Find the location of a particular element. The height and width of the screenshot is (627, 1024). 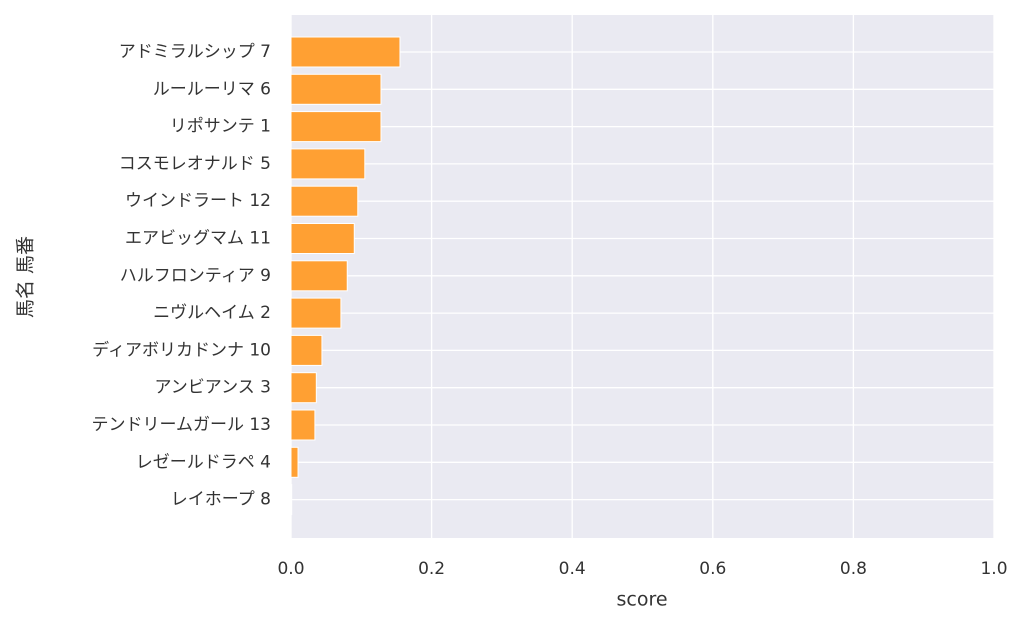

y-tick-label: レゼールドラペ 4 is located at coordinates (203, 462).